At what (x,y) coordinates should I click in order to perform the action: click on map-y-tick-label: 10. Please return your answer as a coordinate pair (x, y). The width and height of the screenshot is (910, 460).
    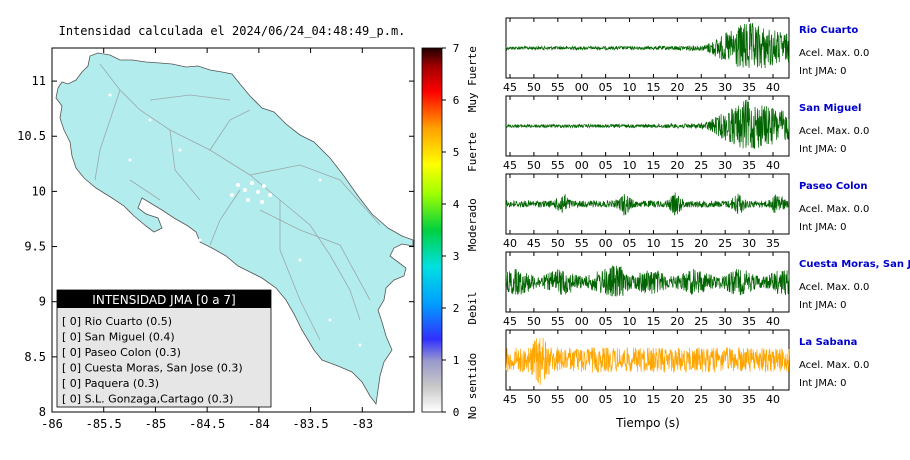
    Looking at the image, I should click on (39, 191).